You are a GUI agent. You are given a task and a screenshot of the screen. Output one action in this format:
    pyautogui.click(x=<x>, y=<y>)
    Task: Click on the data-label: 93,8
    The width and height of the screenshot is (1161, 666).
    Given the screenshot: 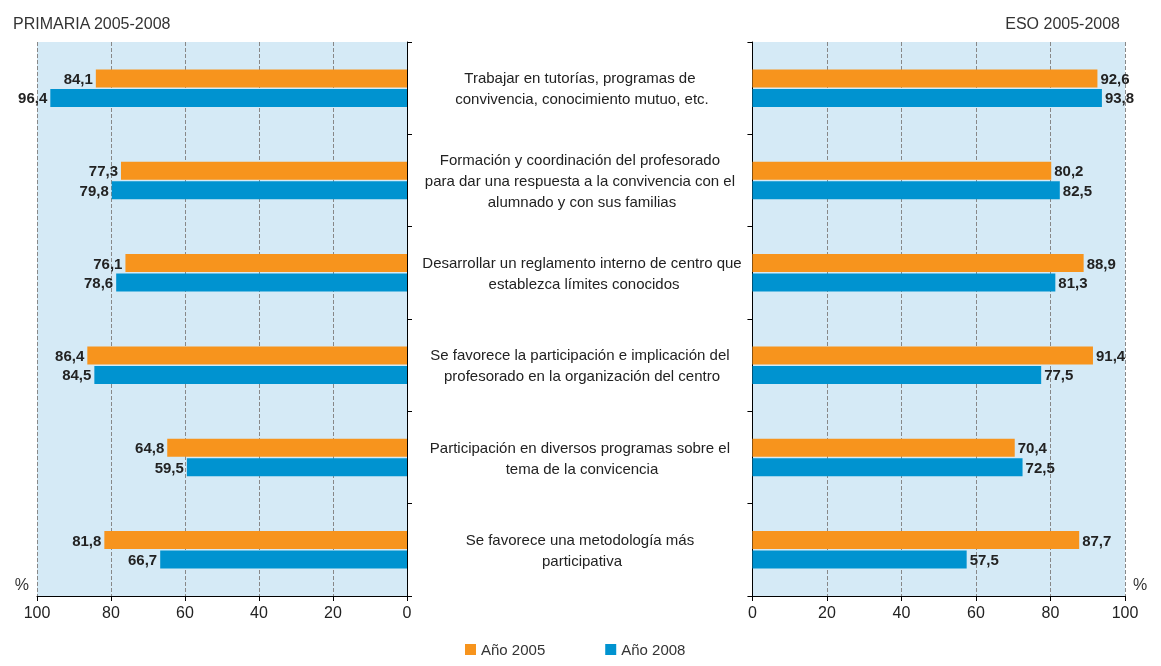 What is the action you would take?
    pyautogui.click(x=1119, y=98)
    